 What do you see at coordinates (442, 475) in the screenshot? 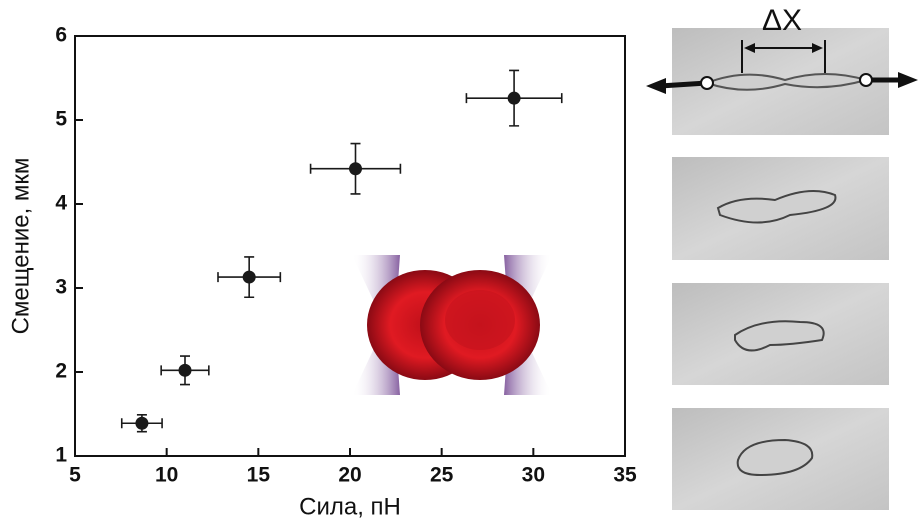
I see `x-tick-label: 25` at bounding box center [442, 475].